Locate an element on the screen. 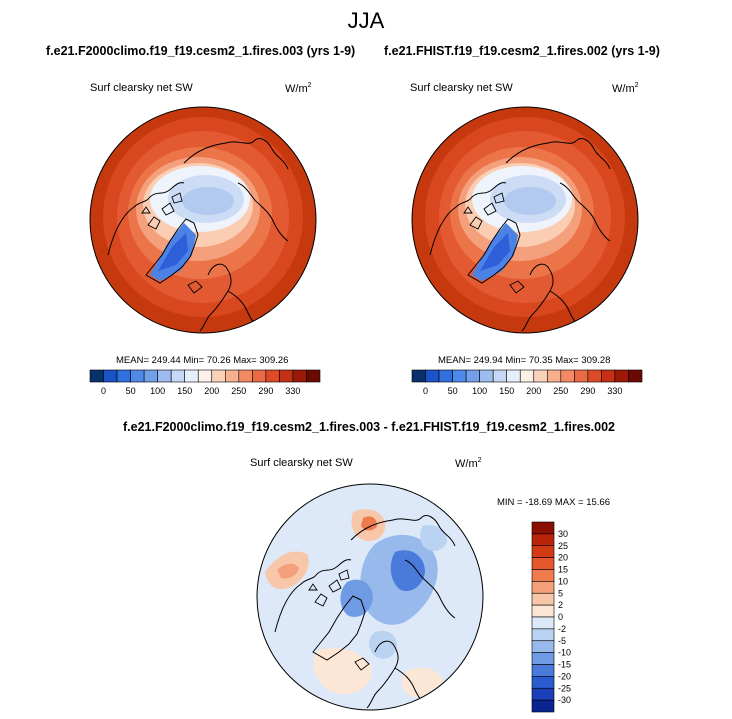 The height and width of the screenshot is (719, 732). diff-polar-map is located at coordinates (370, 597).